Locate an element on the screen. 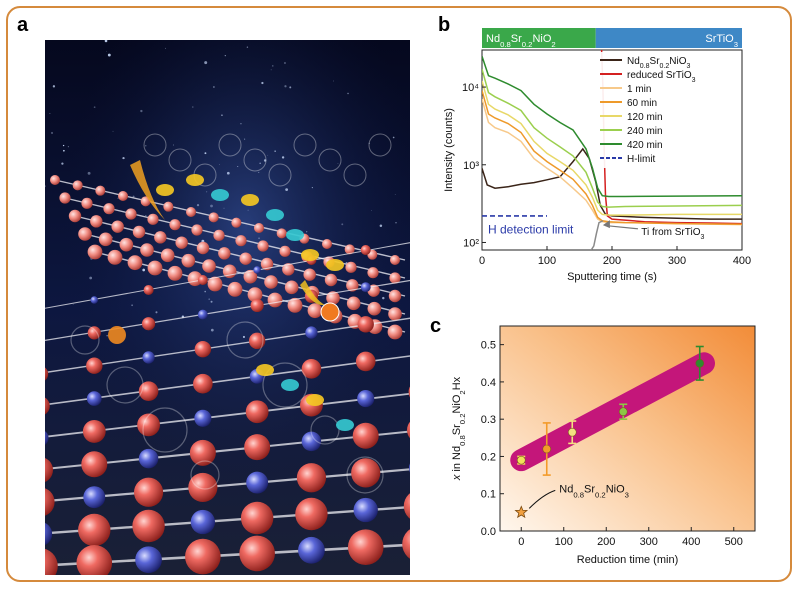  trend-band-stroke is located at coordinates (612, 412).